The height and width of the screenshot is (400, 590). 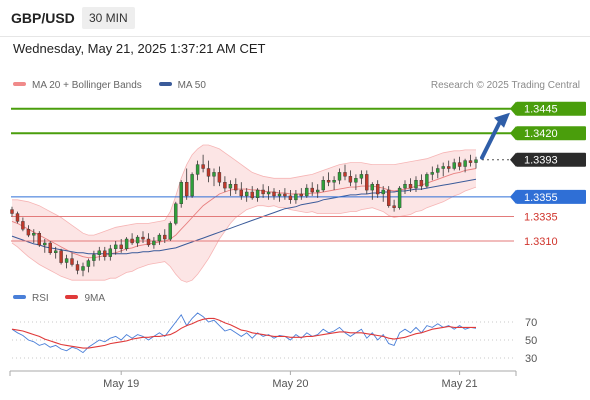 I want to click on level-tag-pointer, so click(x=513, y=196).